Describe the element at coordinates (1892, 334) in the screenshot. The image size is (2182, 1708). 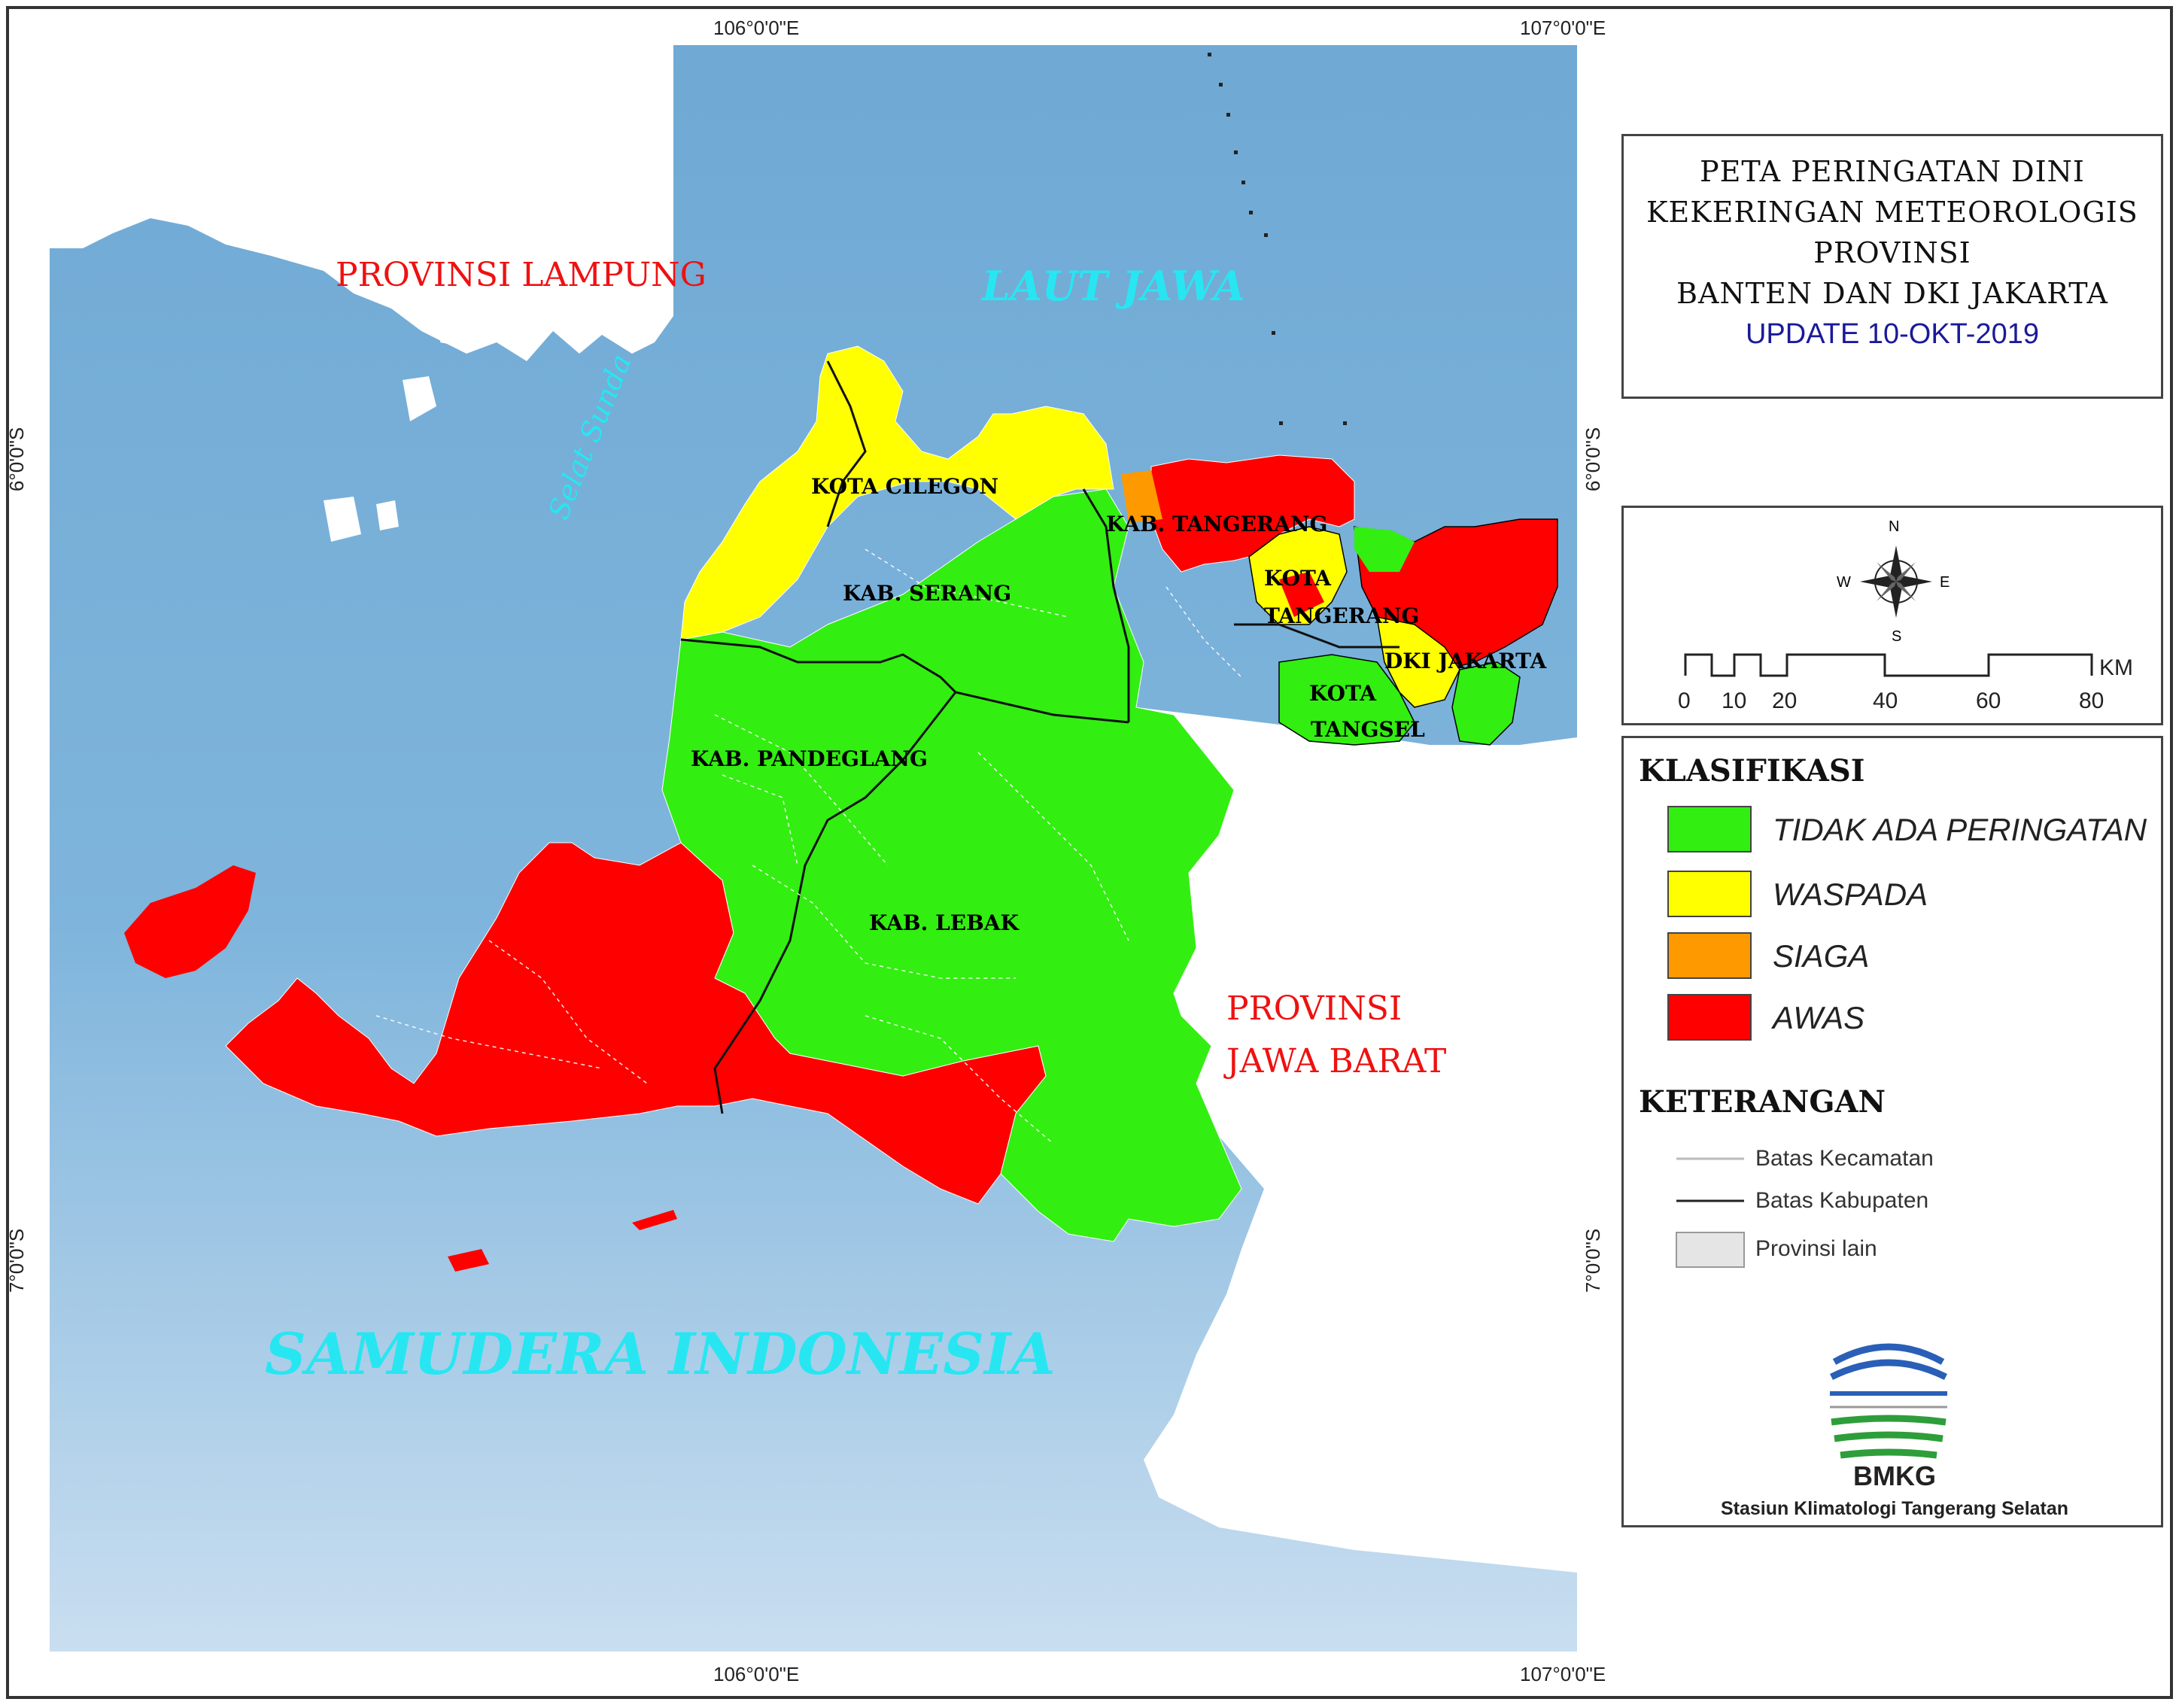
I see `update-date: UPDATE 10-OKT-2019` at that location.